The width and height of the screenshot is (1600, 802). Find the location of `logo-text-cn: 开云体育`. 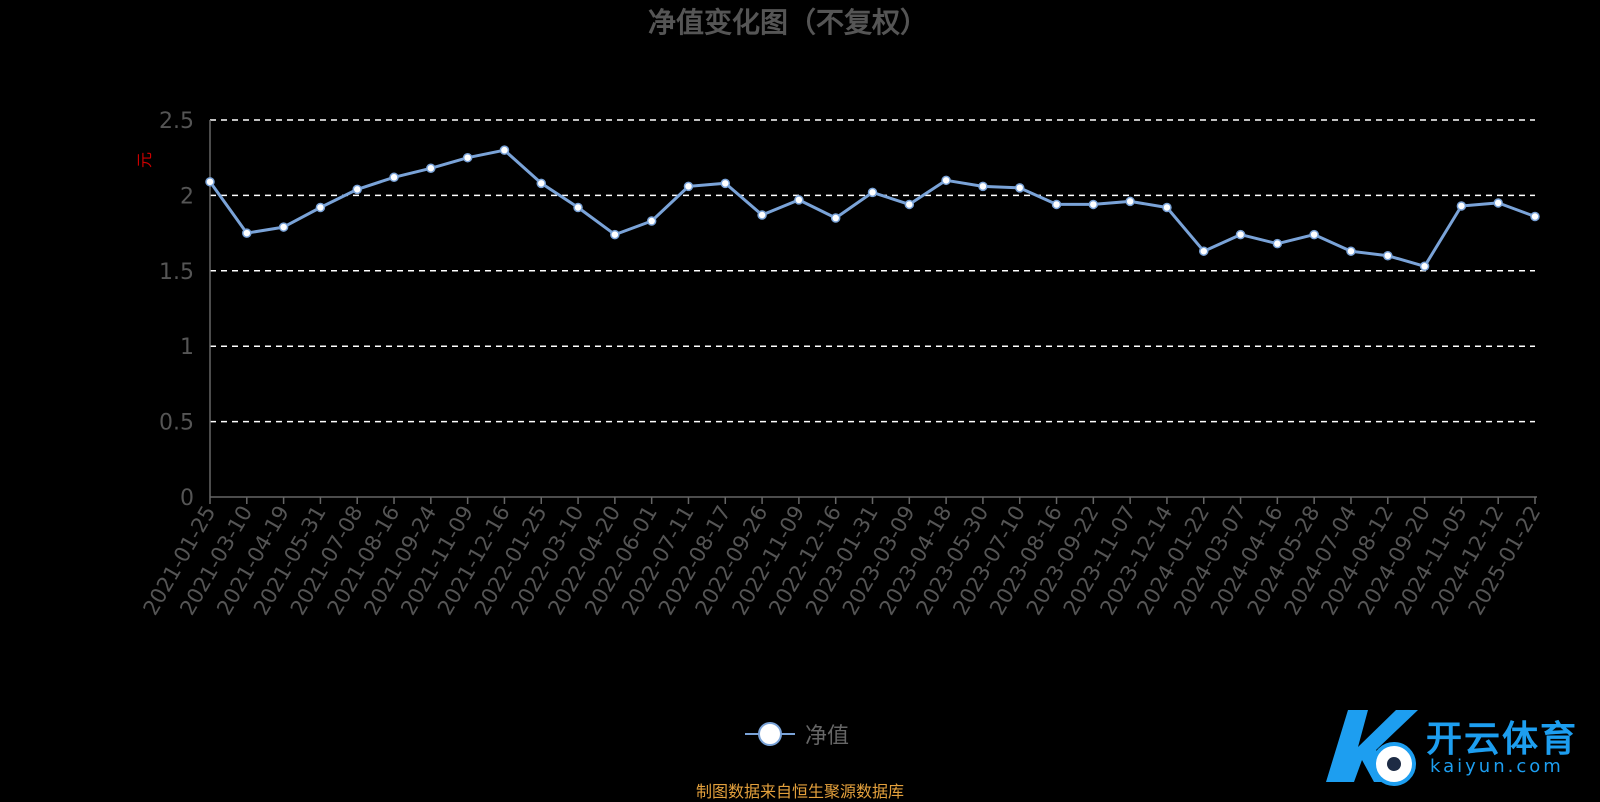

logo-text-cn: 开云体育 is located at coordinates (1502, 739).